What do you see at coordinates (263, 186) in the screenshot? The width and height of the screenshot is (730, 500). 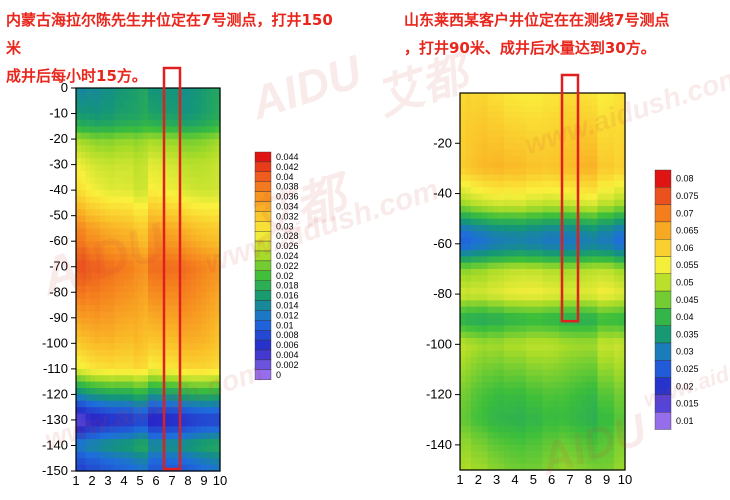 I see `legend-swatch` at bounding box center [263, 186].